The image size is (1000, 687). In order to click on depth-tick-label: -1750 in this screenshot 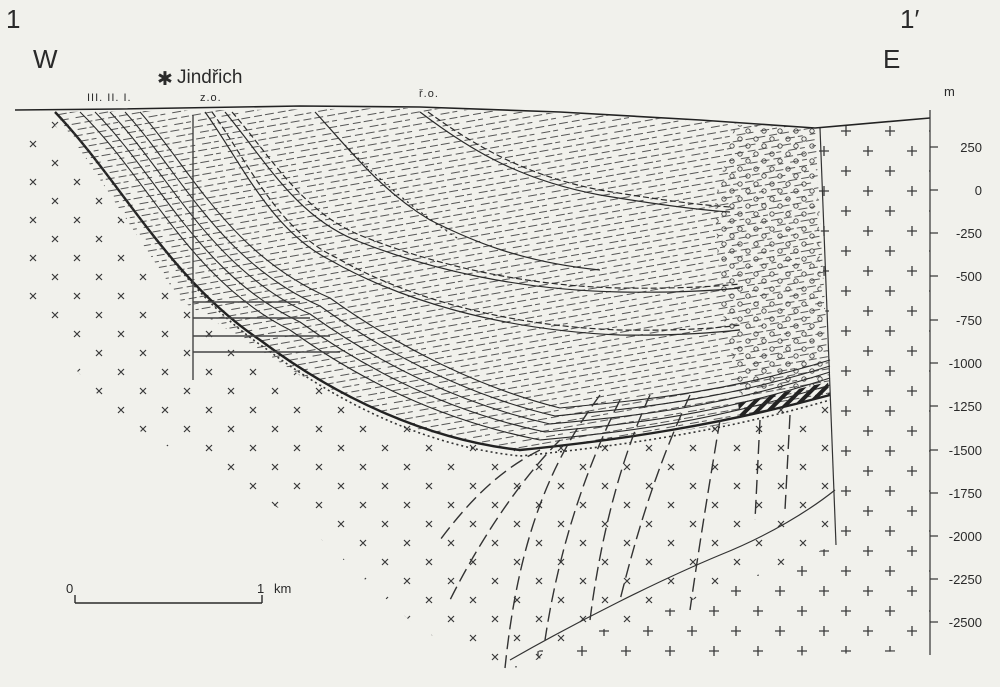, I will do `click(965, 493)`.